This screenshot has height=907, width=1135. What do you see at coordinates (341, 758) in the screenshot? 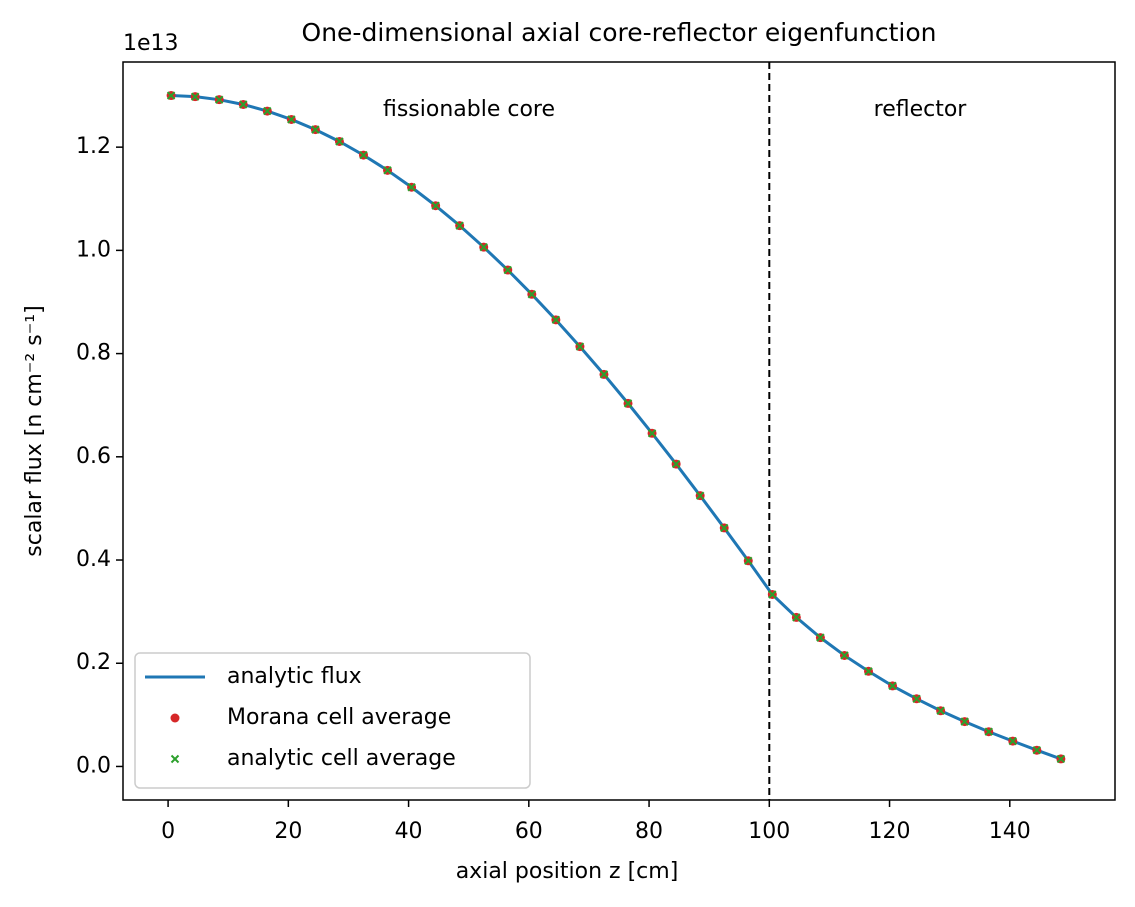
I see `legend-label: analytic cell average` at bounding box center [341, 758].